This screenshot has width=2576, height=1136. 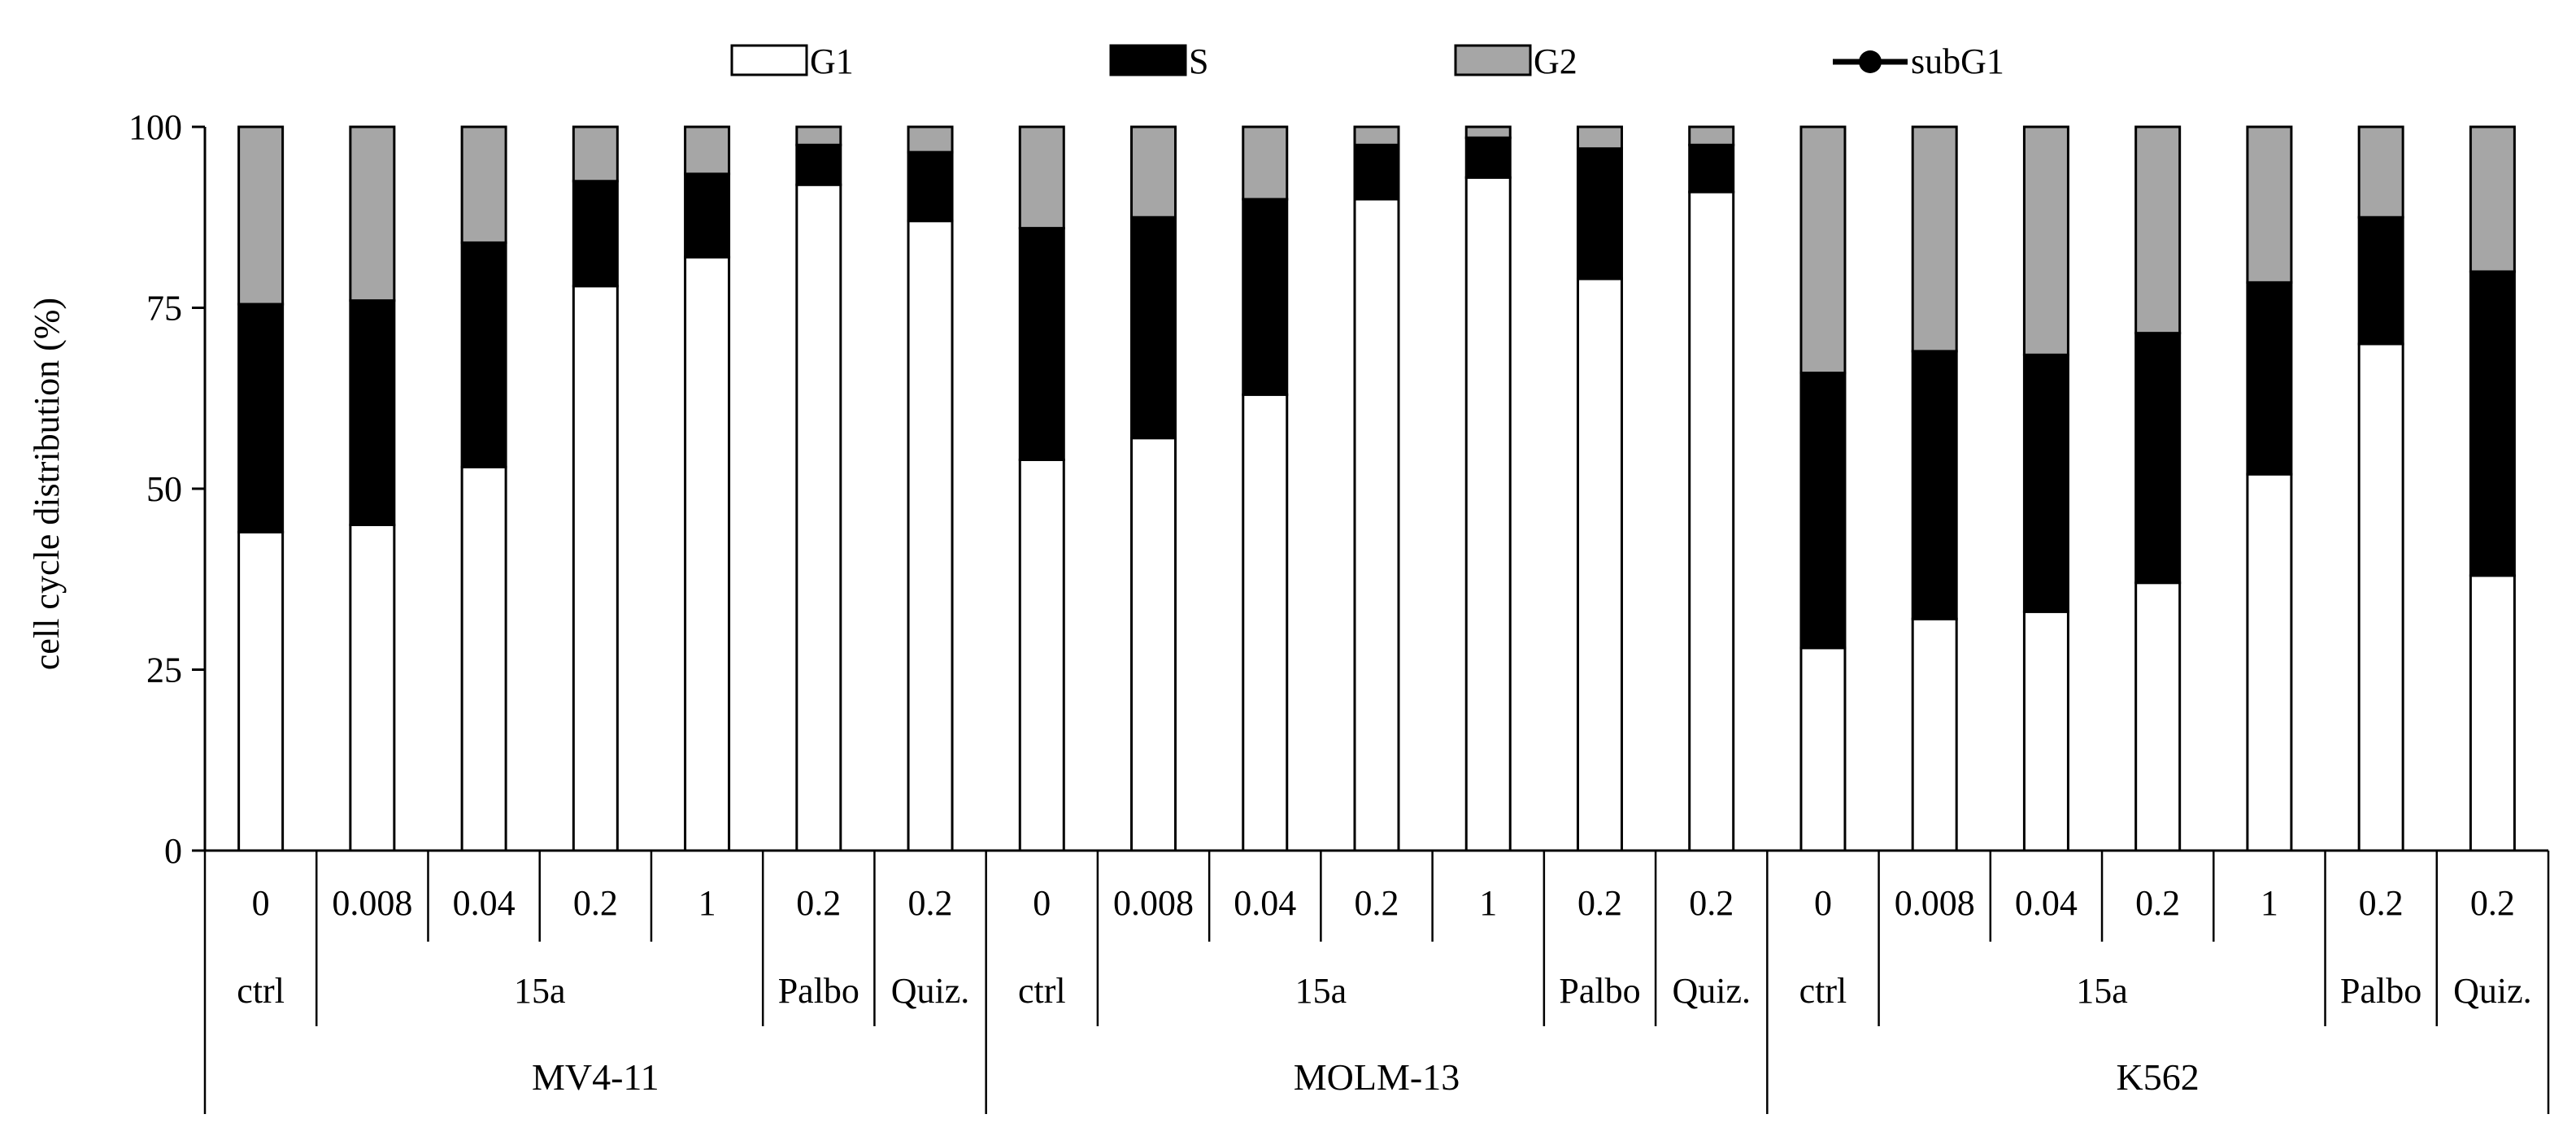 I want to click on legend-item-s: S, so click(x=1159, y=61).